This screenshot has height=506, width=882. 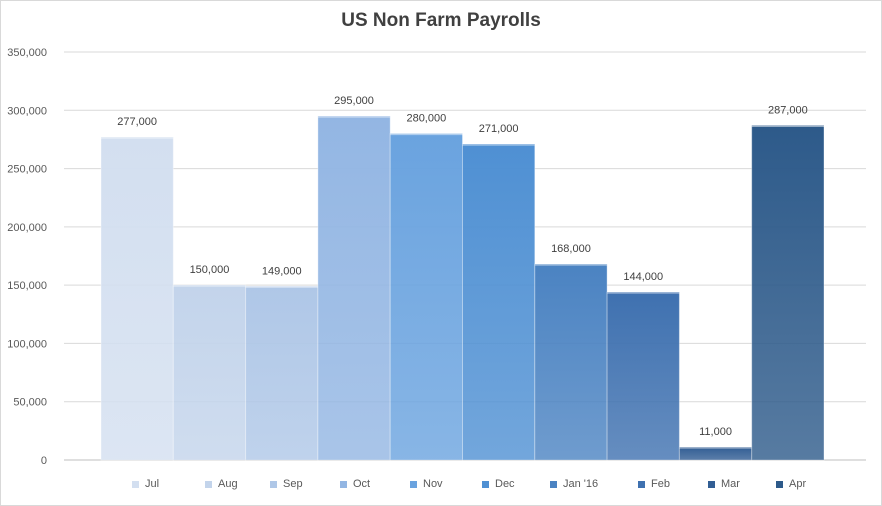 What do you see at coordinates (499, 129) in the screenshot?
I see `data-label: 271,000` at bounding box center [499, 129].